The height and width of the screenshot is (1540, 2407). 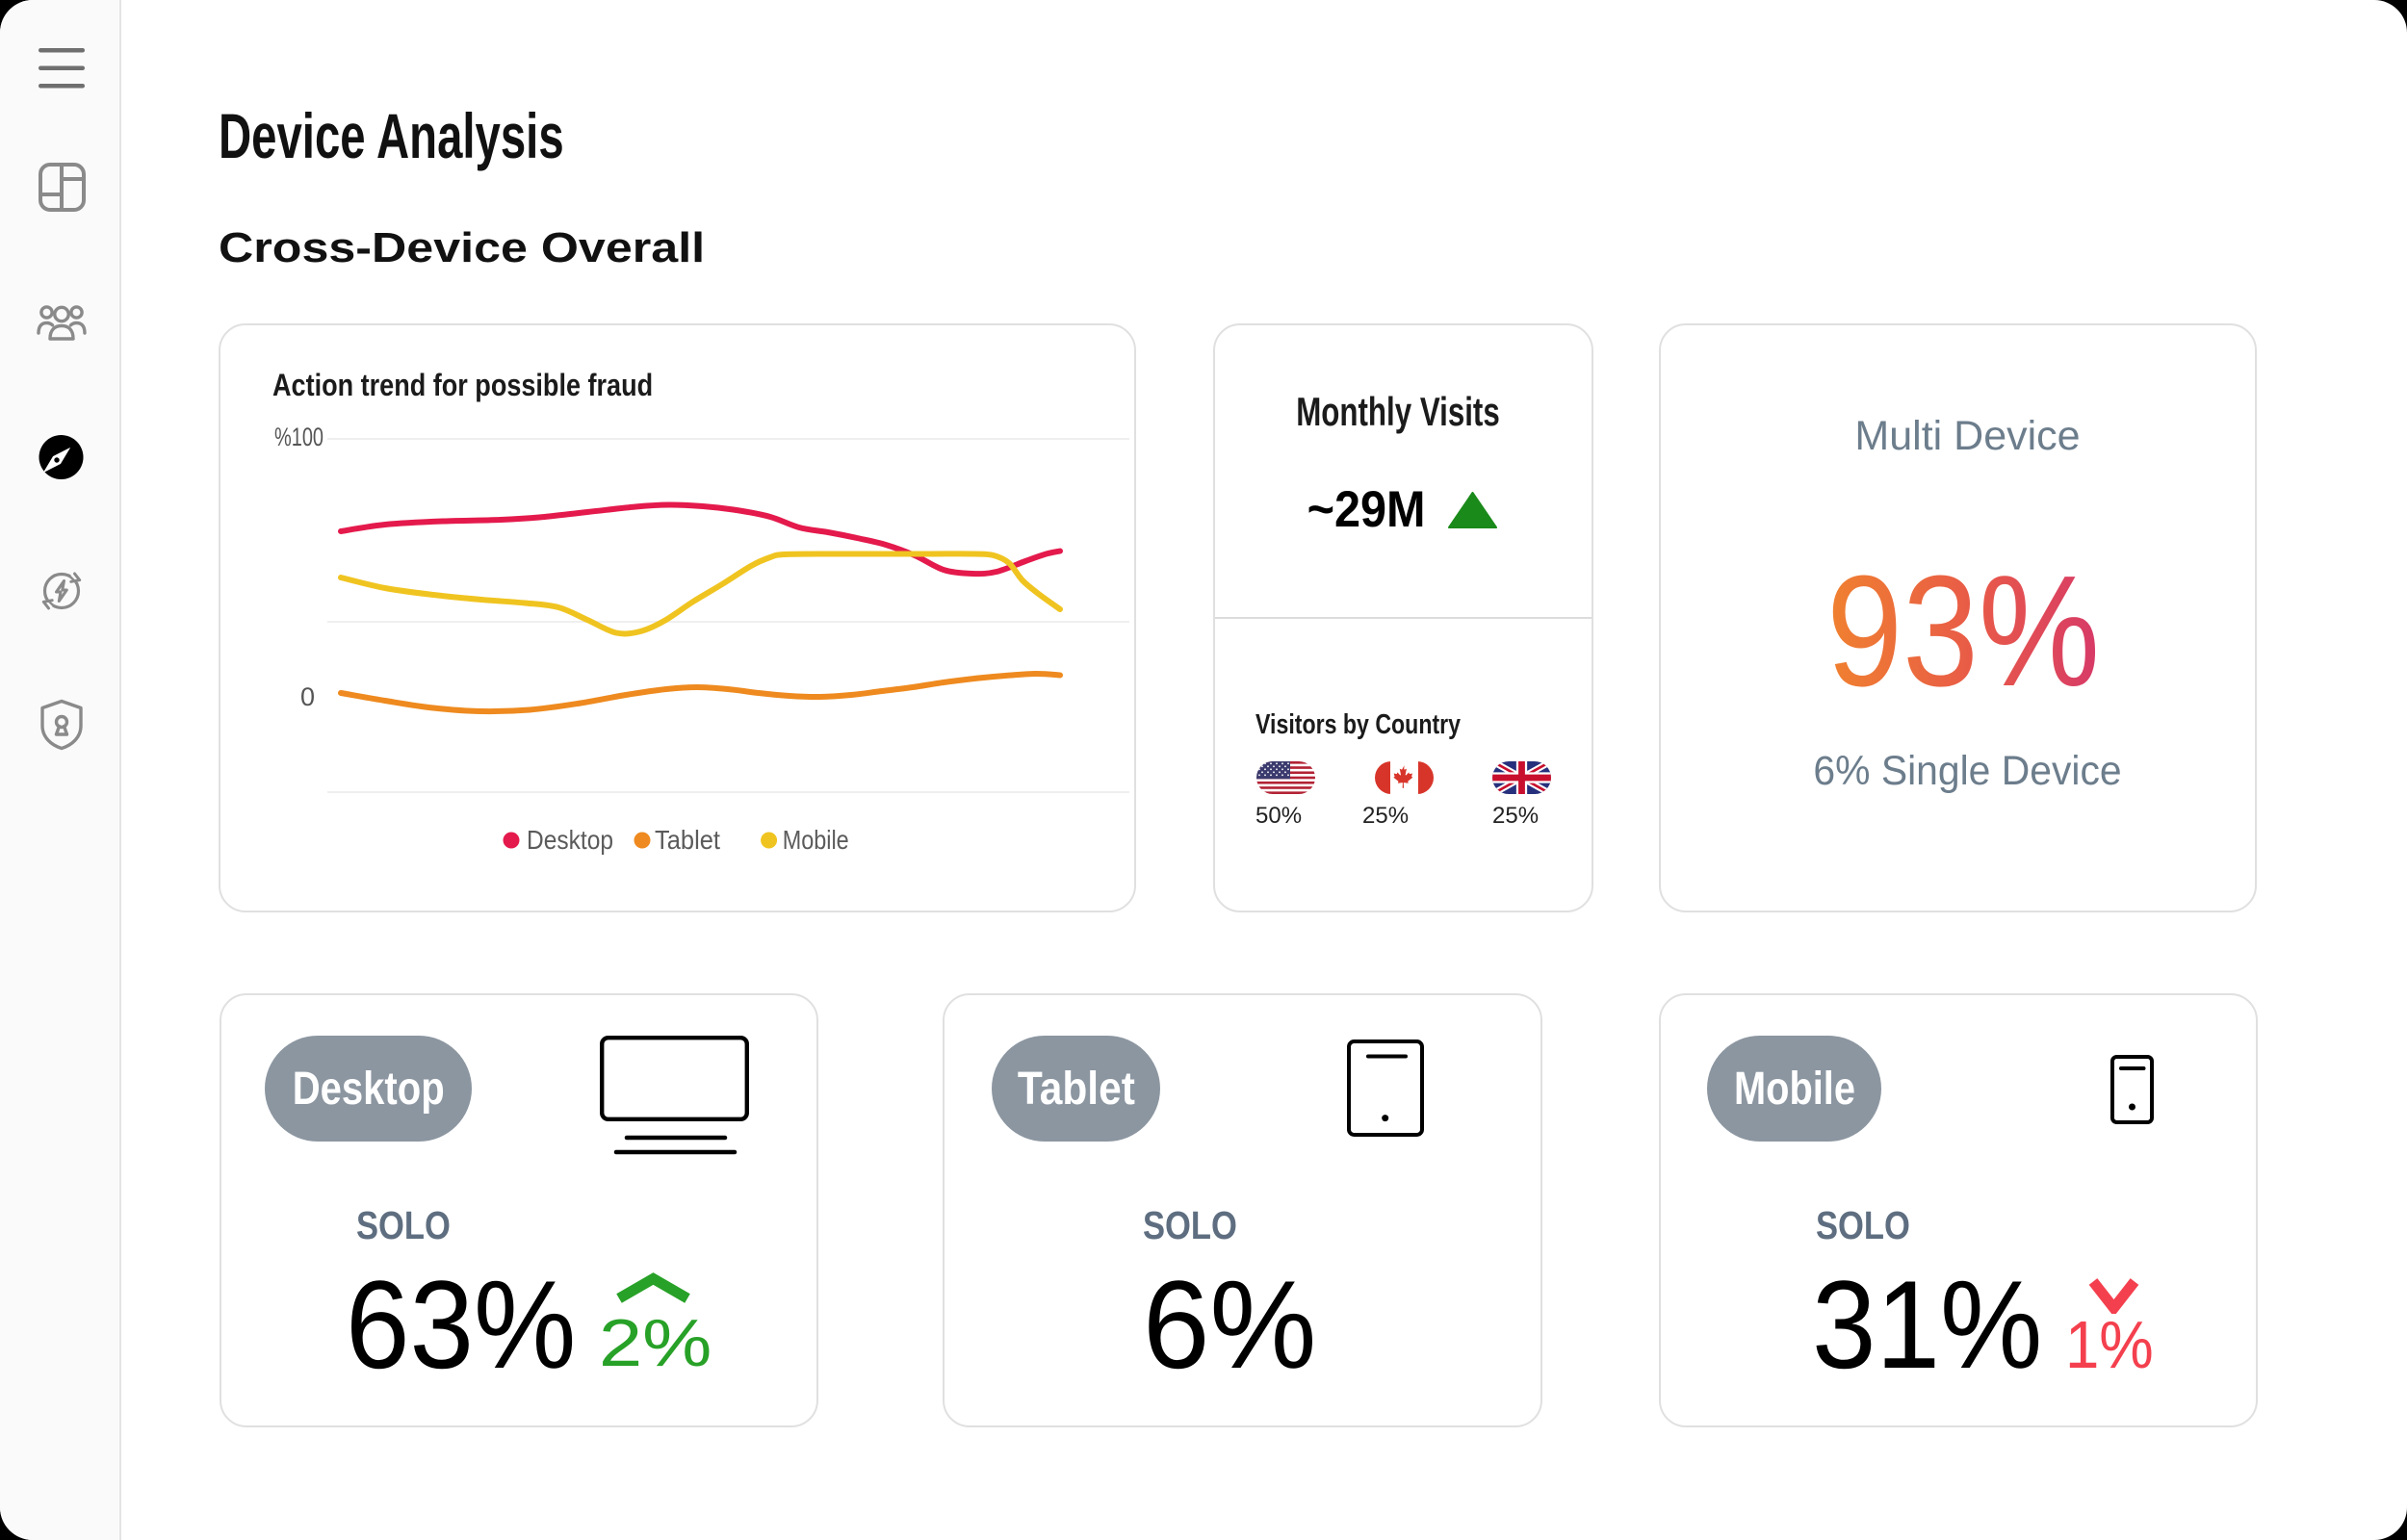 I want to click on svg-text: Mobile, so click(x=816, y=840).